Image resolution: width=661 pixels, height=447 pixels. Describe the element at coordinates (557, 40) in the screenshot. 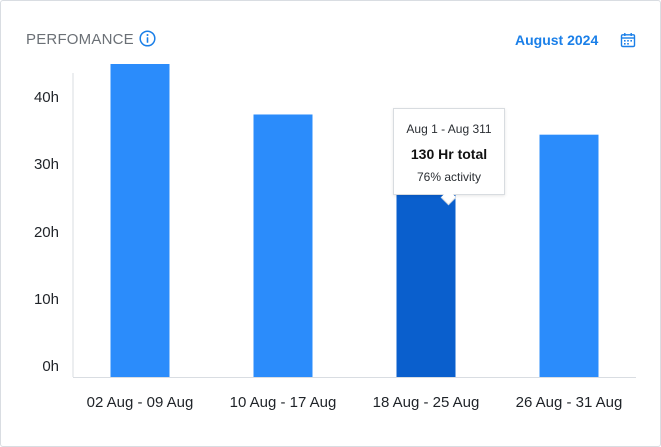

I see `month-selector: August 2024` at that location.